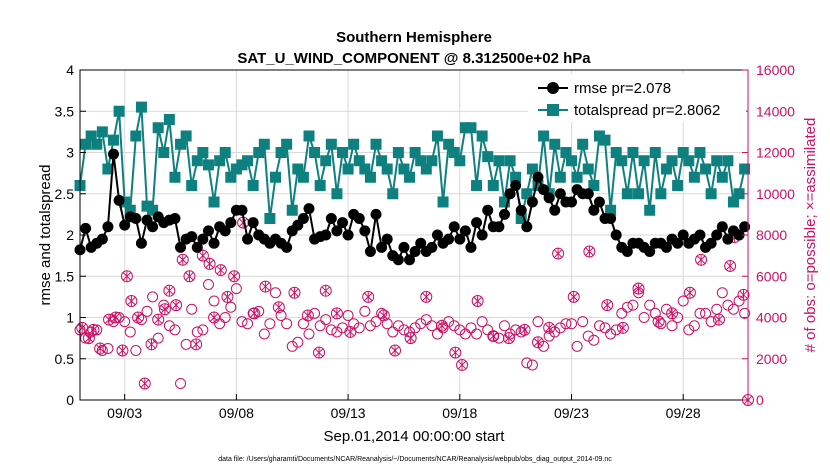 The height and width of the screenshot is (470, 830). What do you see at coordinates (771, 359) in the screenshot?
I see `right-tick-label: 2000` at bounding box center [771, 359].